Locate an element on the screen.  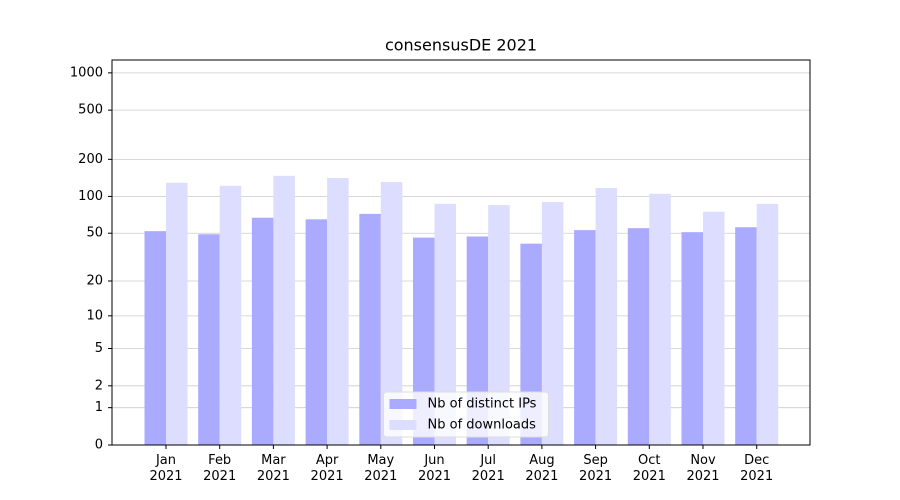
y-tick-label: 200 is located at coordinates (90, 159).